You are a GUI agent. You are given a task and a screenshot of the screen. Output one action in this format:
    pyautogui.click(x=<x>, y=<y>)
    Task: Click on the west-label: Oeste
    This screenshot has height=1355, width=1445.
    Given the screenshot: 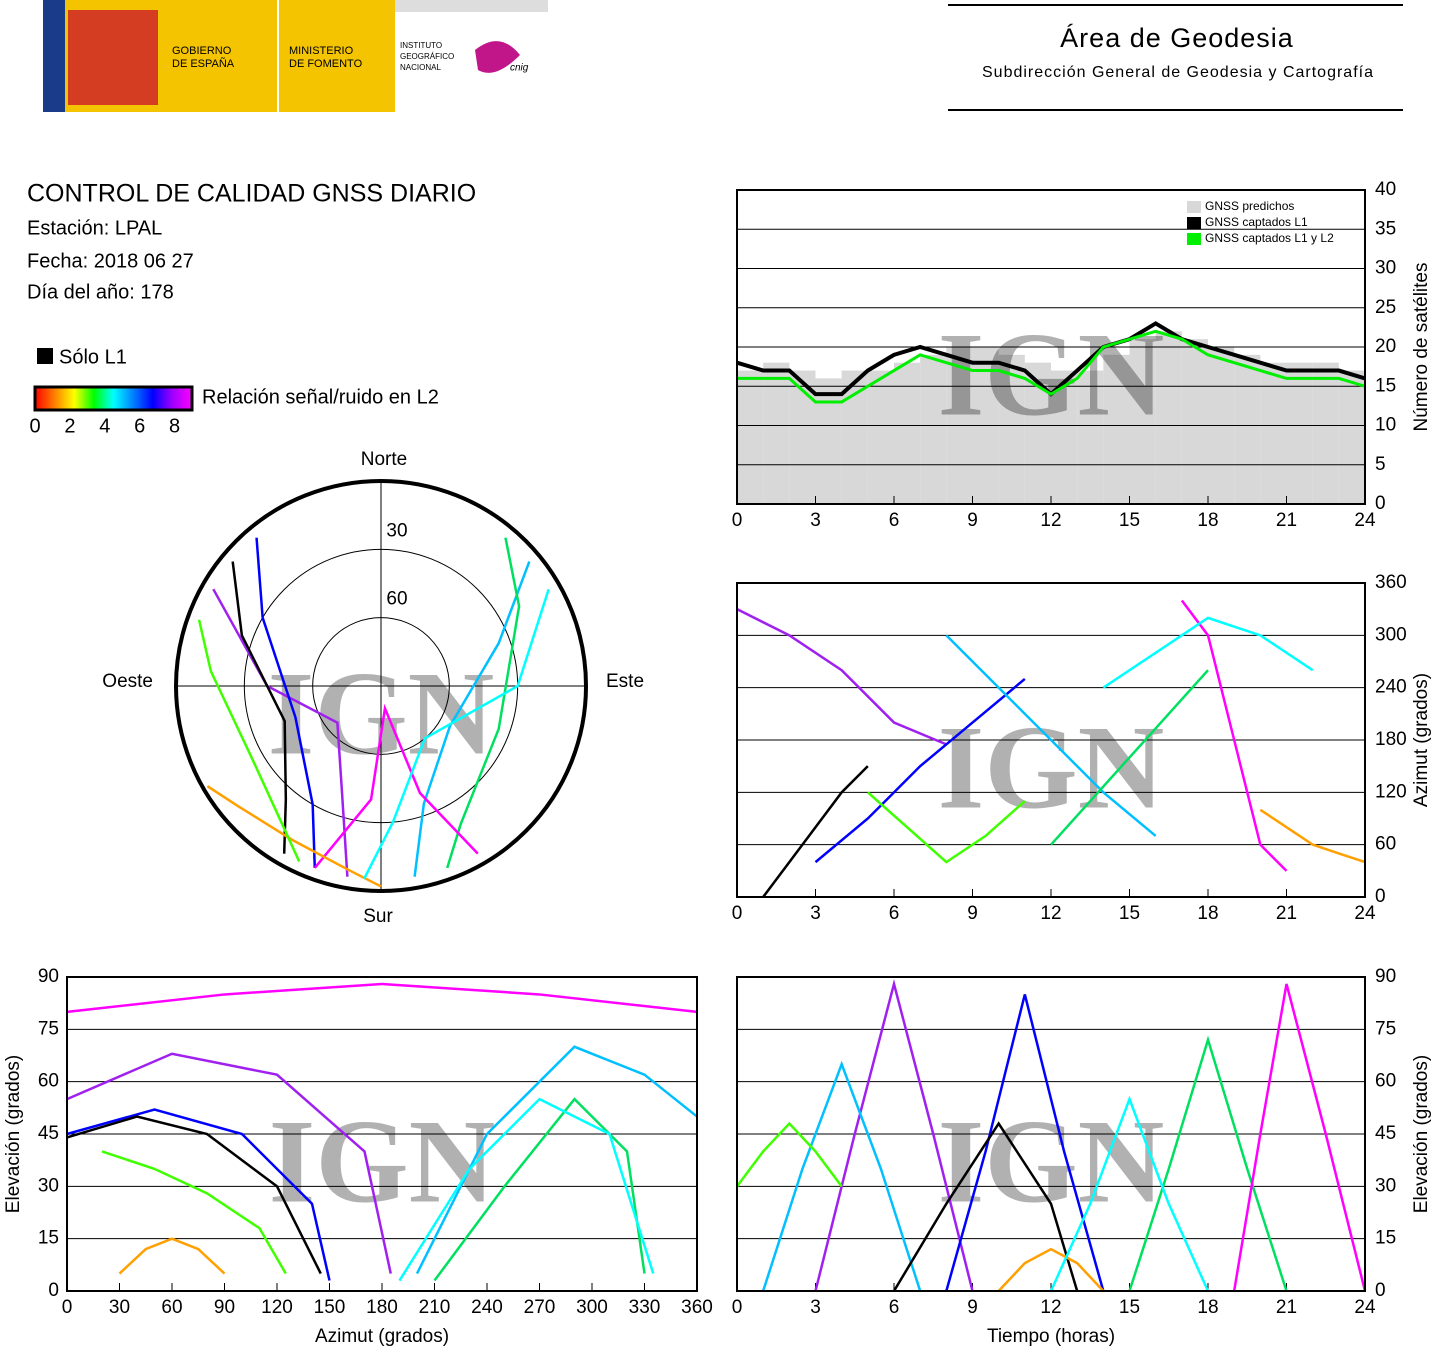 What is the action you would take?
    pyautogui.click(x=127, y=681)
    